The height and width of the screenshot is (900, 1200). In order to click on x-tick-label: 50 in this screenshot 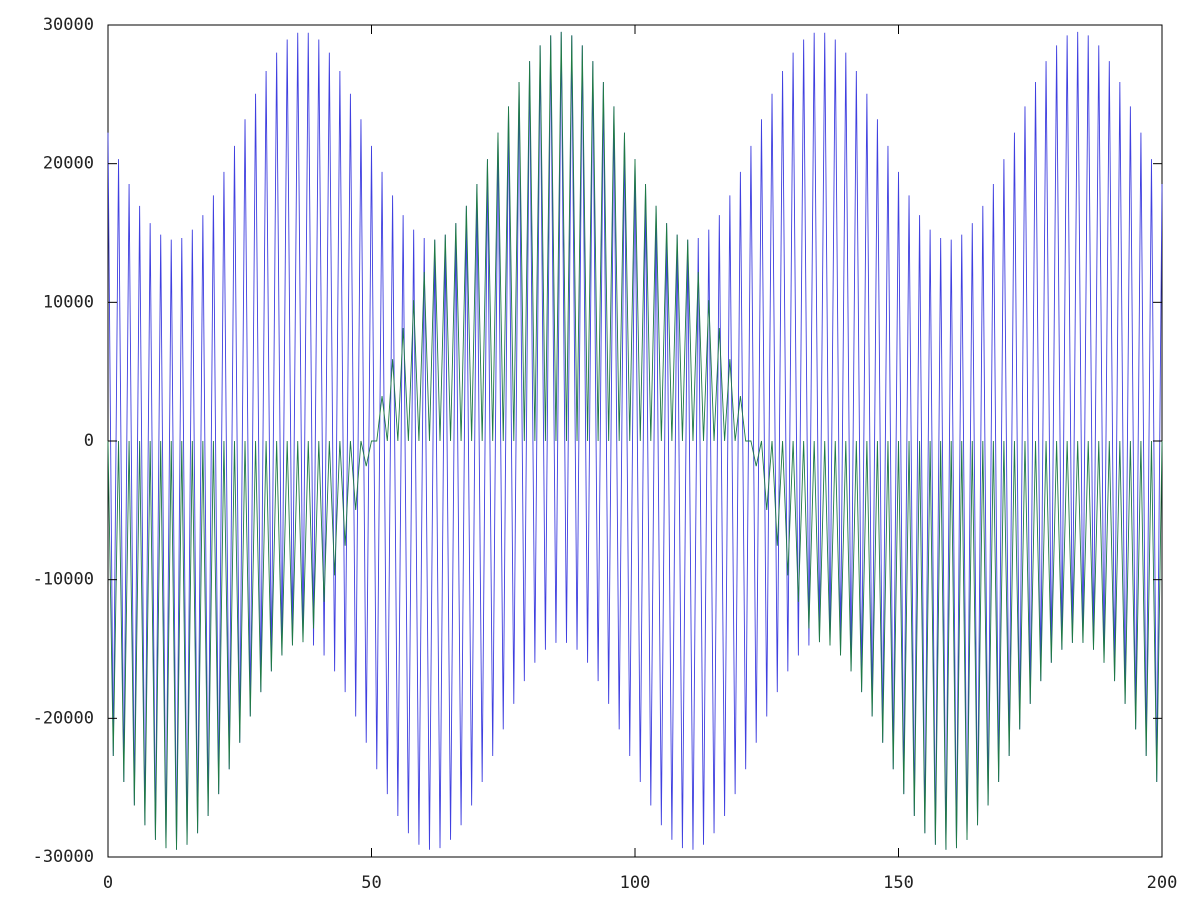, I will do `click(371, 883)`.